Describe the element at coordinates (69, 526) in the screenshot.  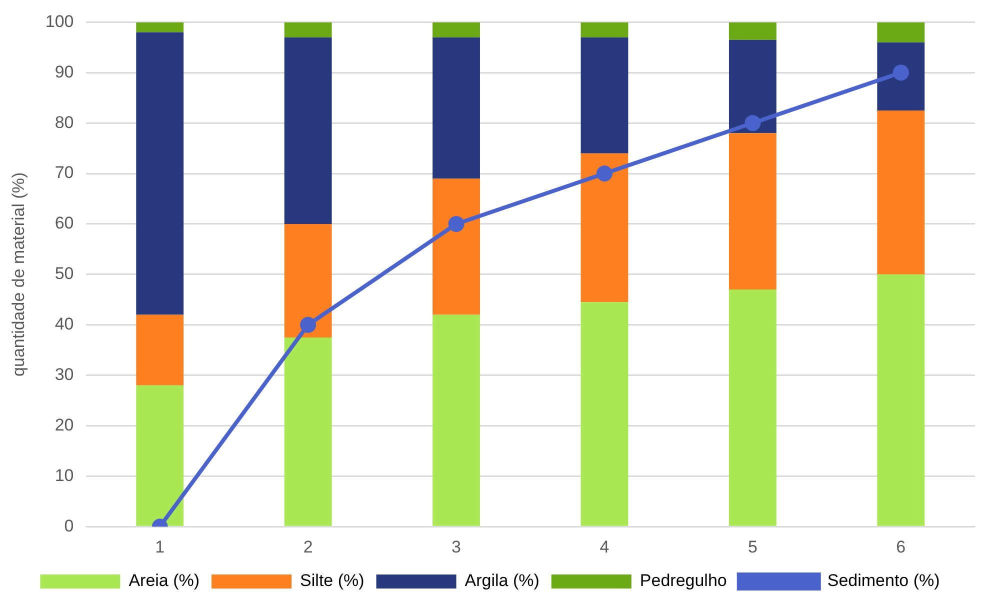
I see `y-tick-label: 0` at that location.